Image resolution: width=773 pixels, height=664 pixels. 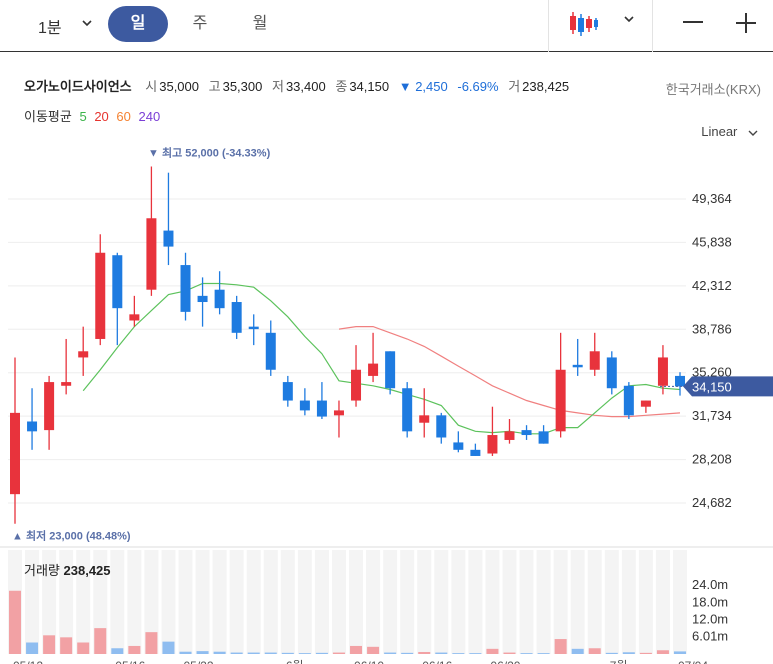 What do you see at coordinates (130, 661) in the screenshot?
I see `x-tick-label: 05/16` at bounding box center [130, 661].